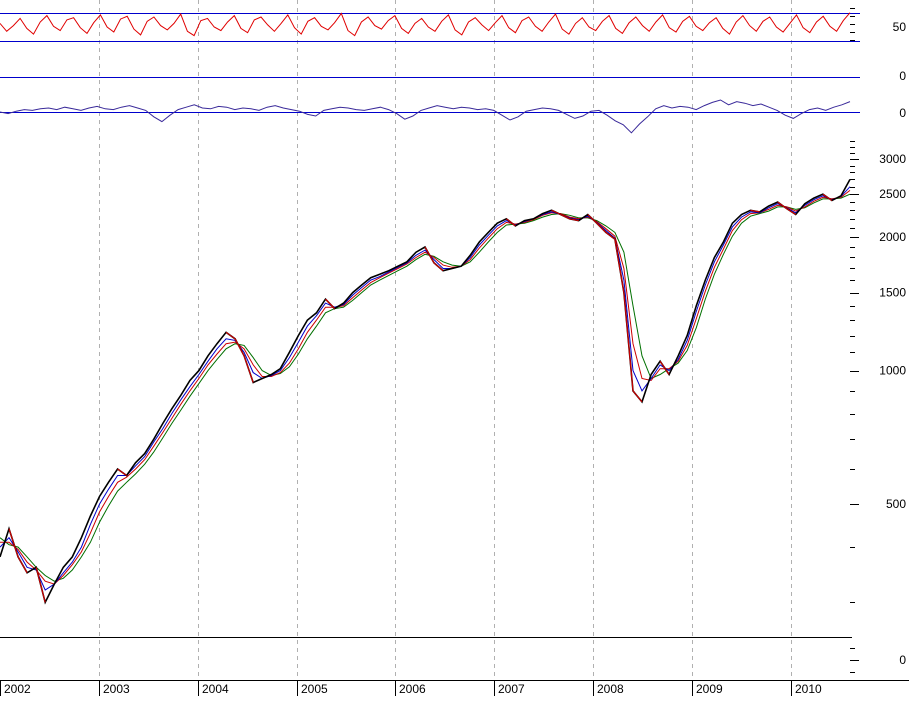  I want to click on x-tick-label: 2010, so click(808, 689).